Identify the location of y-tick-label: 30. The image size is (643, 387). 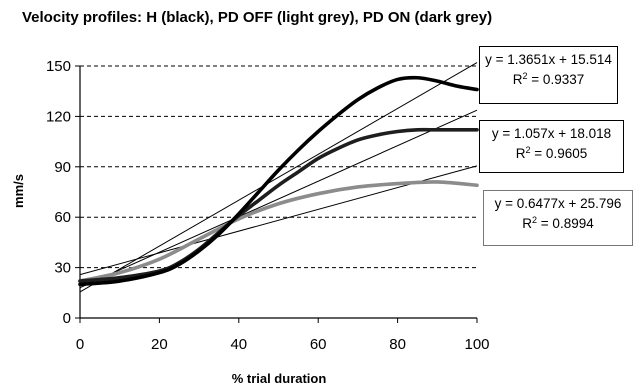
(62, 268).